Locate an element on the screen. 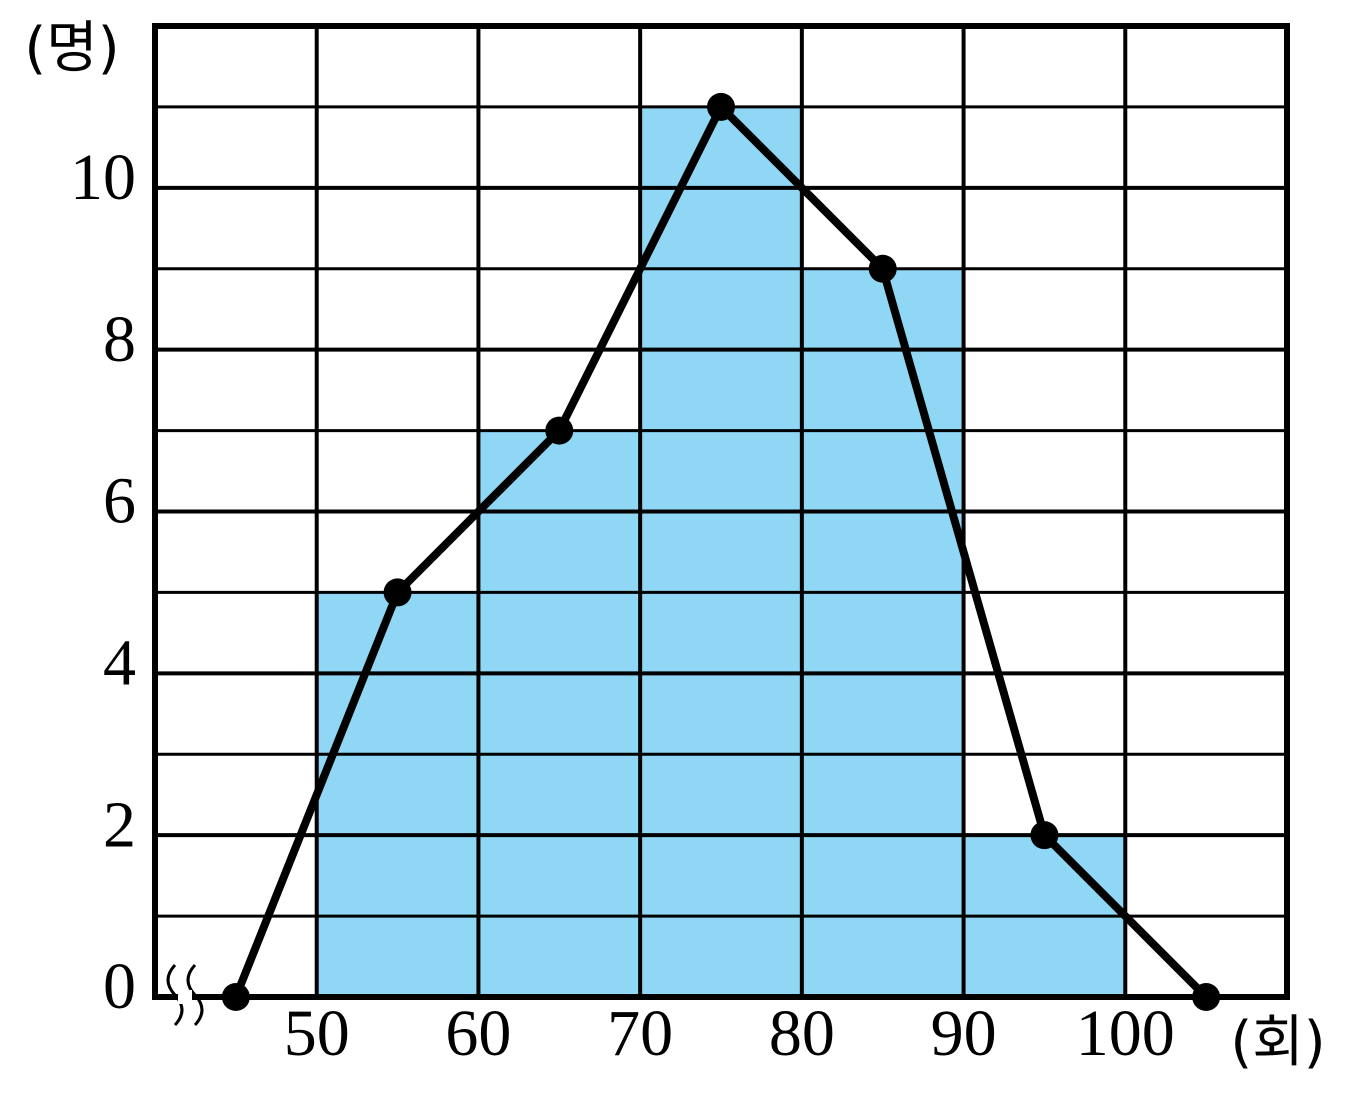 The width and height of the screenshot is (1359, 1099). x-tick-label: 90 is located at coordinates (964, 1033).